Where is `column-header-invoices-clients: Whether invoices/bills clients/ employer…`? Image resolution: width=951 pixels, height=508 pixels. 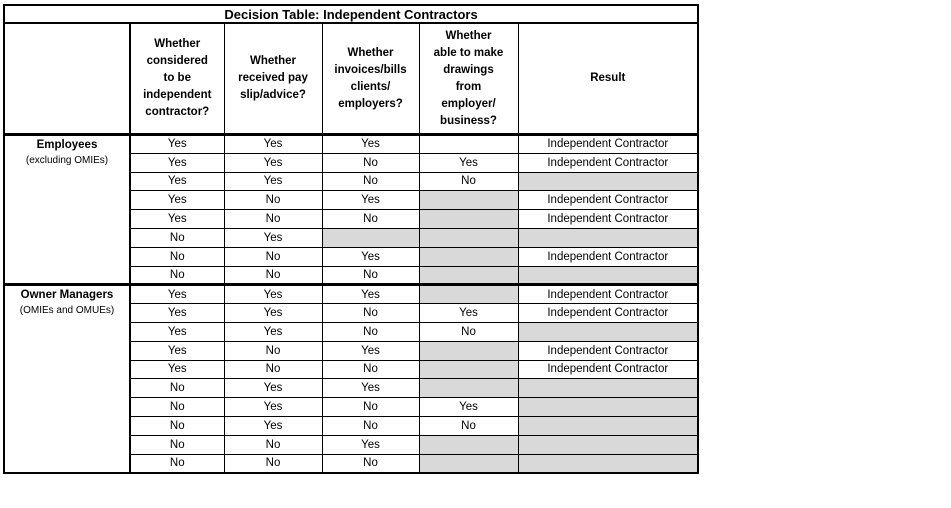
column-header-invoices-clients: Whether invoices/bills clients/ employer… is located at coordinates (370, 79).